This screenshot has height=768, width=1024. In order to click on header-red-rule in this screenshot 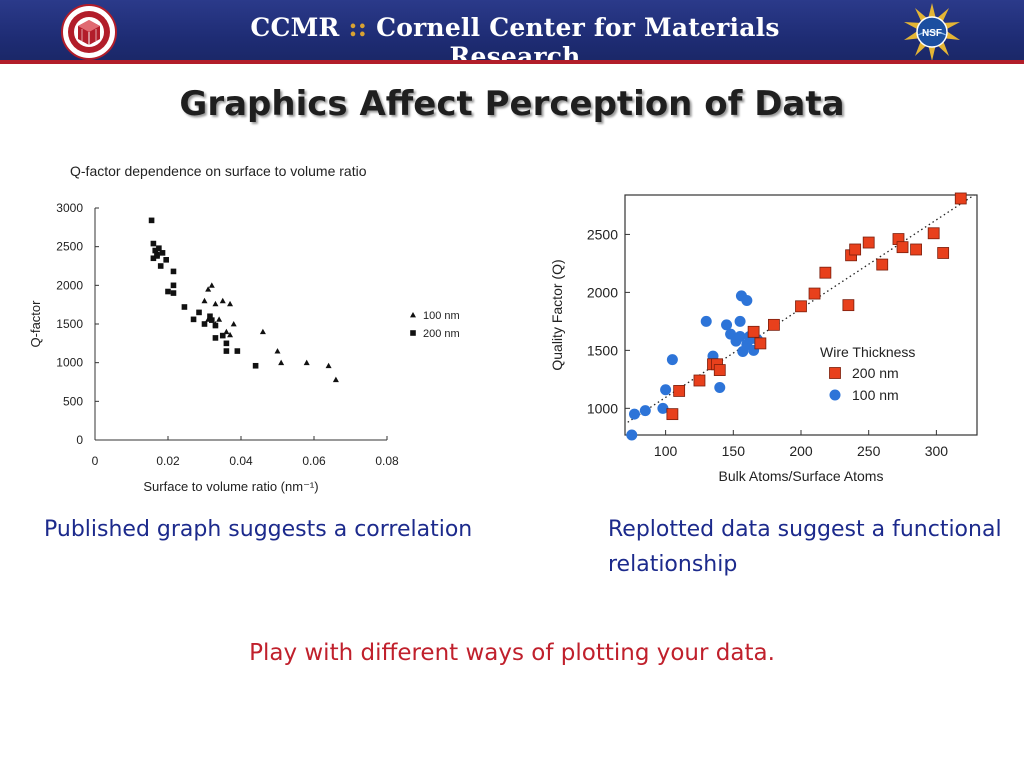, I will do `click(512, 62)`.